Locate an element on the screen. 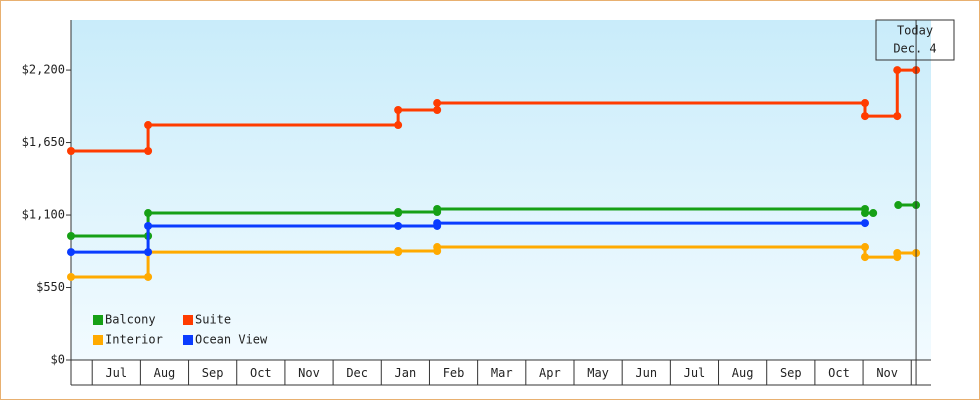  legend-label: Interior is located at coordinates (134, 340).